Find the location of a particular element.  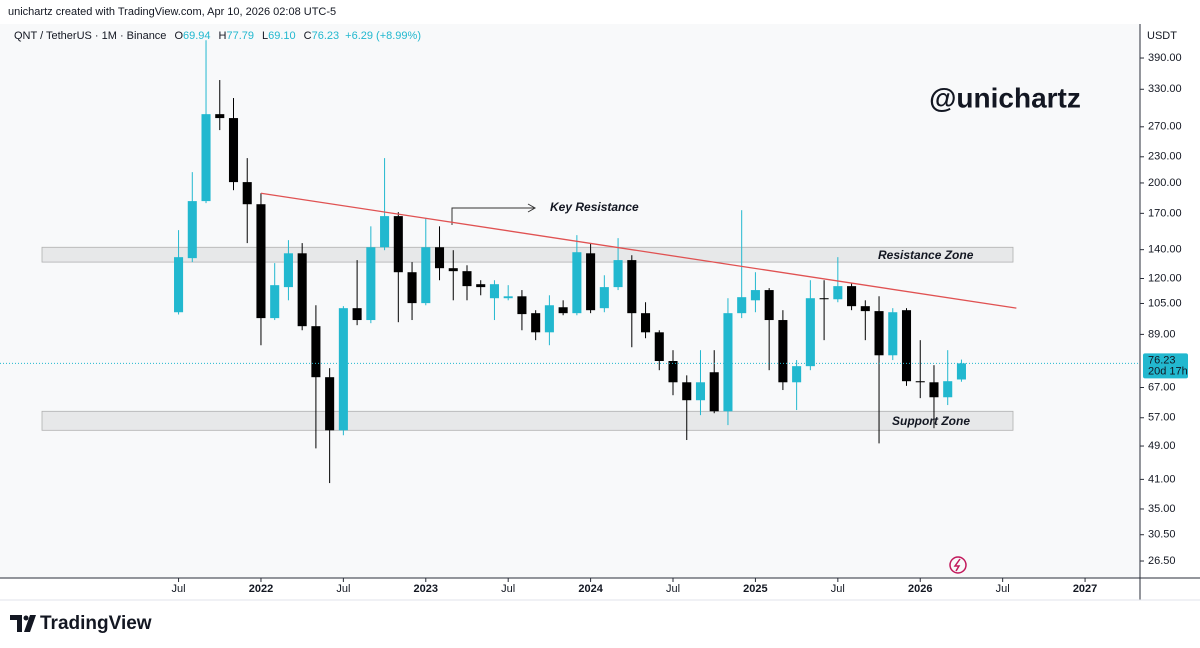

last-price-box is located at coordinates (1165, 366).